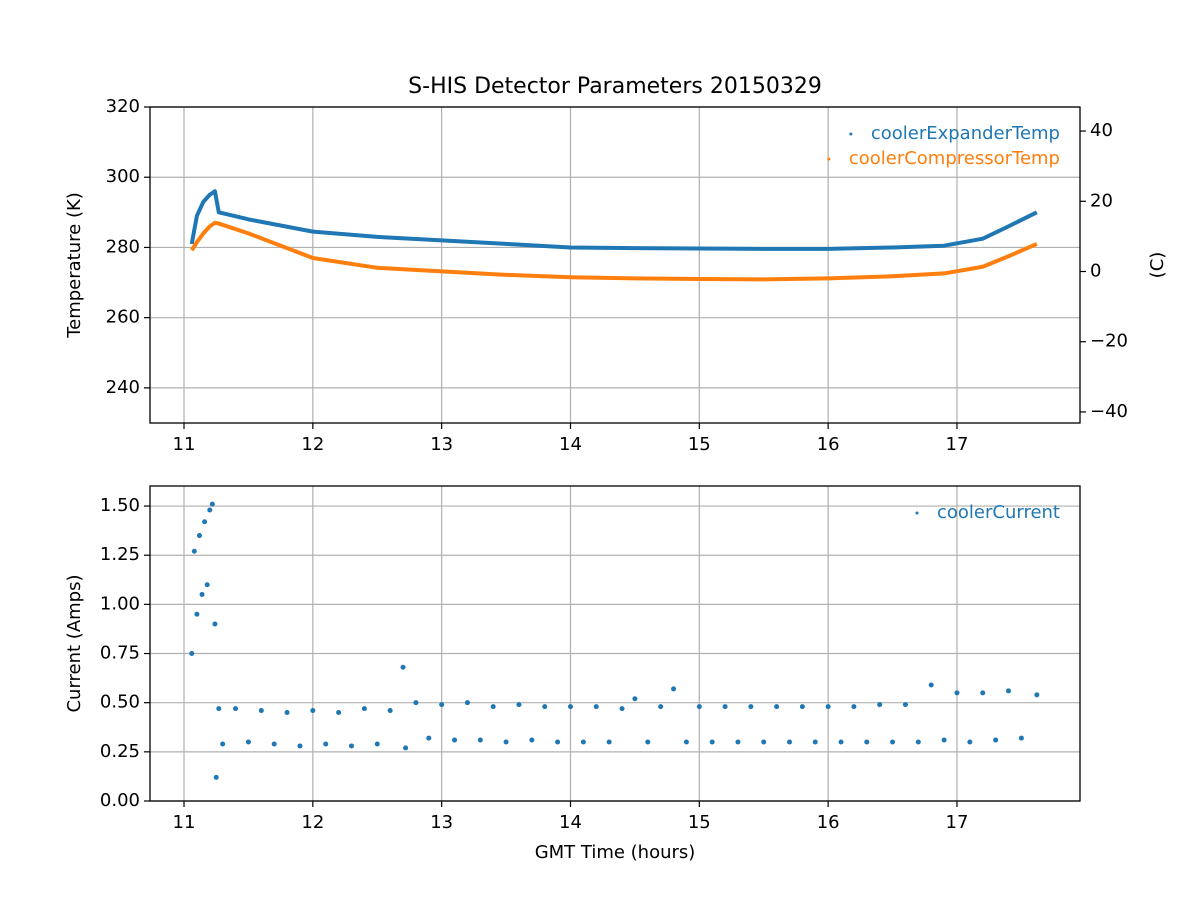  Describe the element at coordinates (120, 702) in the screenshot. I see `y-tick-label: 0.50` at that location.